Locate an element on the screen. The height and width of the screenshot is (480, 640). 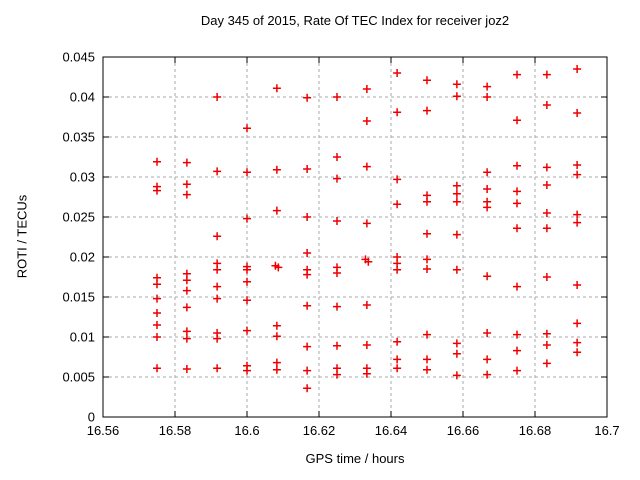
x-tick-label: 16.66 is located at coordinates (463, 430).